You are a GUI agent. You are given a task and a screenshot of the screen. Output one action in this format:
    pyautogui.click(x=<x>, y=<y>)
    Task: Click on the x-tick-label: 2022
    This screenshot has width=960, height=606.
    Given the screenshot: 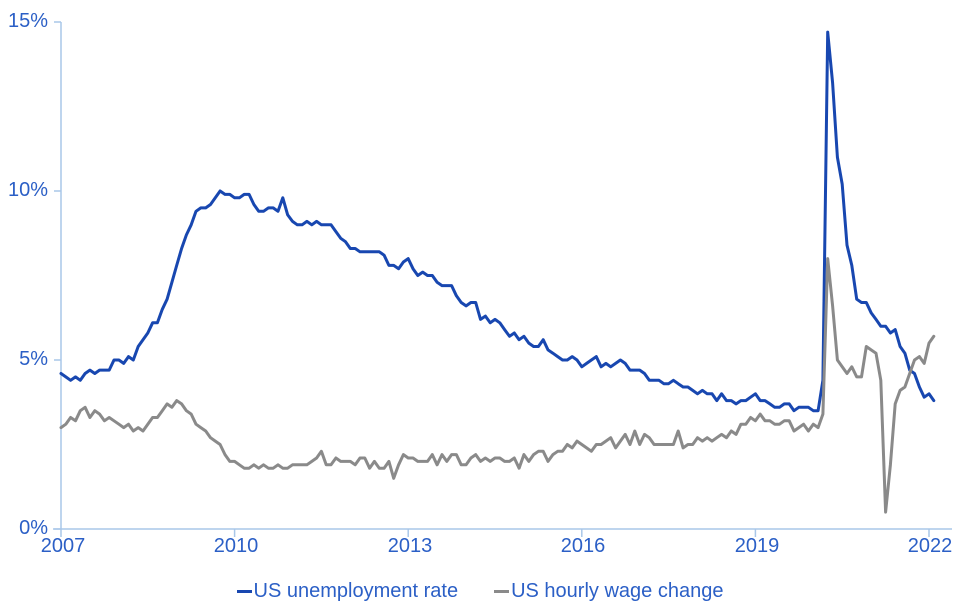 What is the action you would take?
    pyautogui.click(x=930, y=546)
    